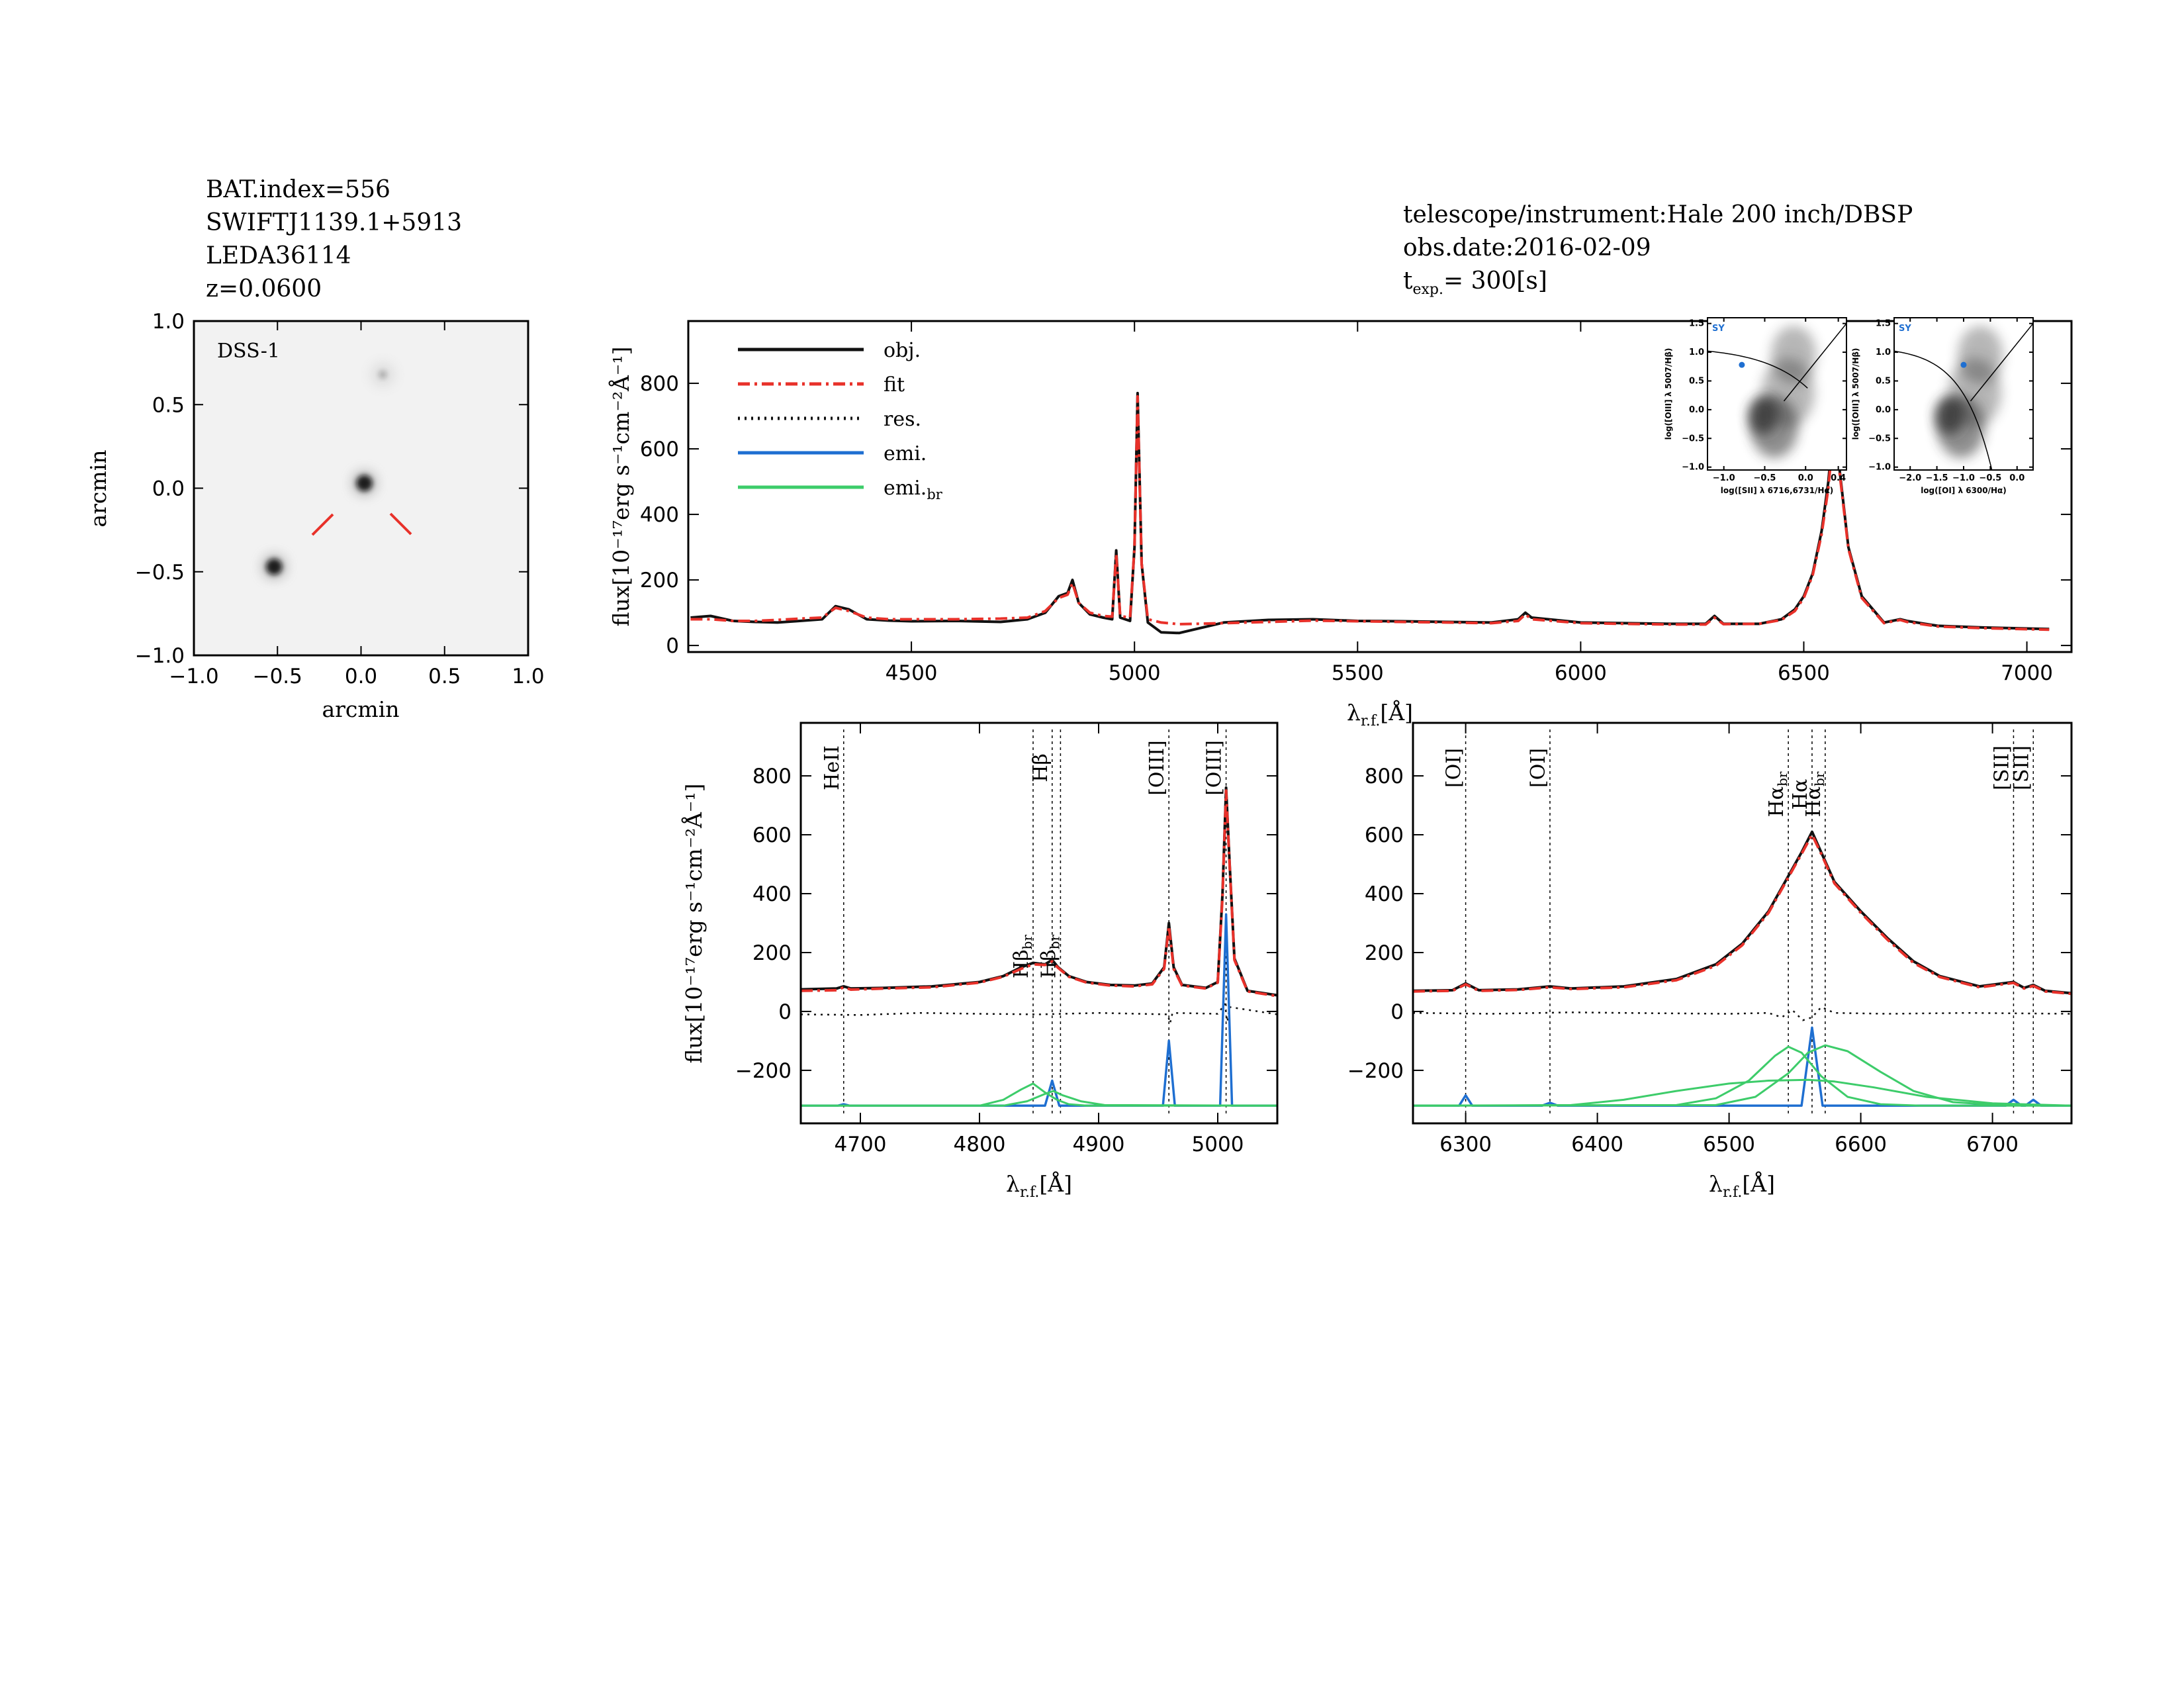 Image resolution: width=2184 pixels, height=1688 pixels. What do you see at coordinates (694, 924) in the screenshot?
I see `hbeta-ylabel: flux[10⁻¹⁷erg s⁻¹cm⁻²Å⁻¹]` at bounding box center [694, 924].